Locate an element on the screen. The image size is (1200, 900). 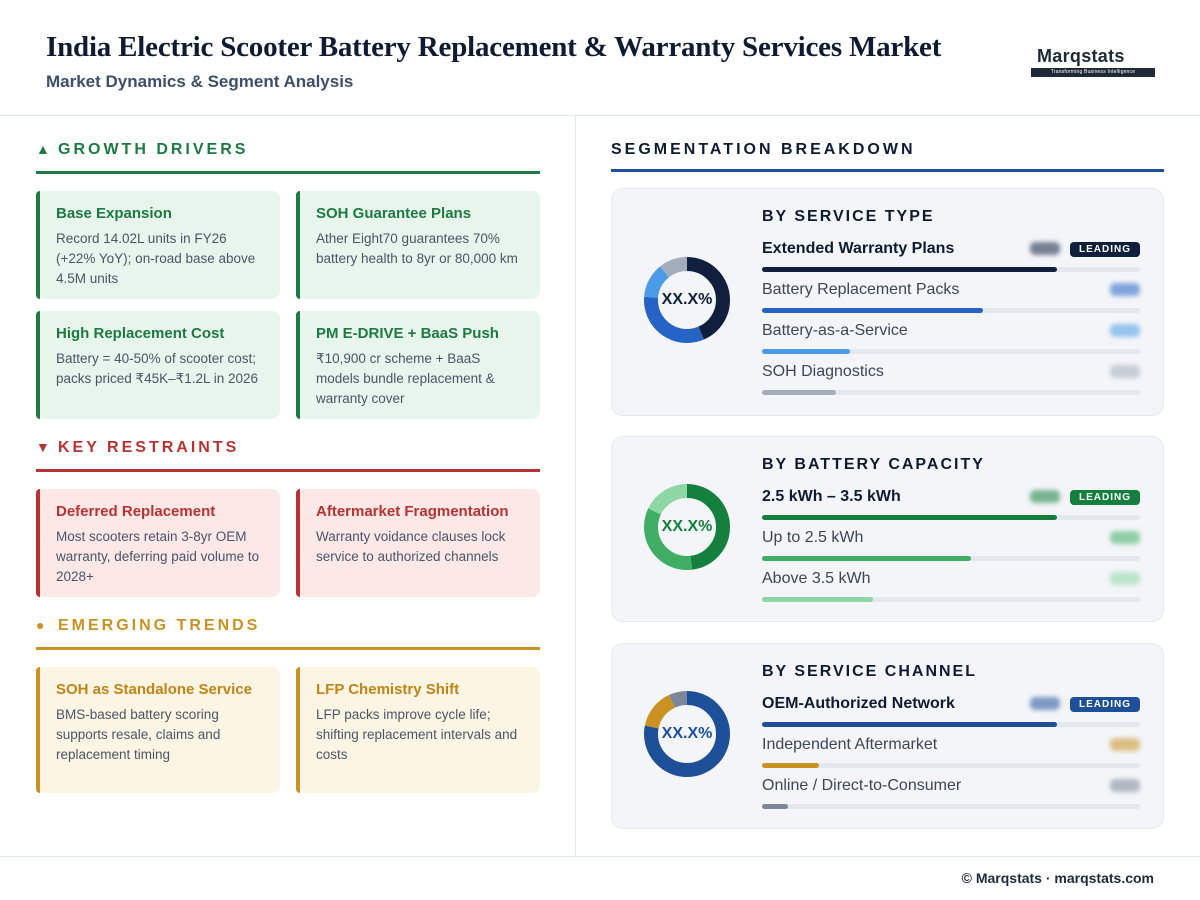
logo-tagline: Transforming Business Intelligence is located at coordinates (1093, 72).